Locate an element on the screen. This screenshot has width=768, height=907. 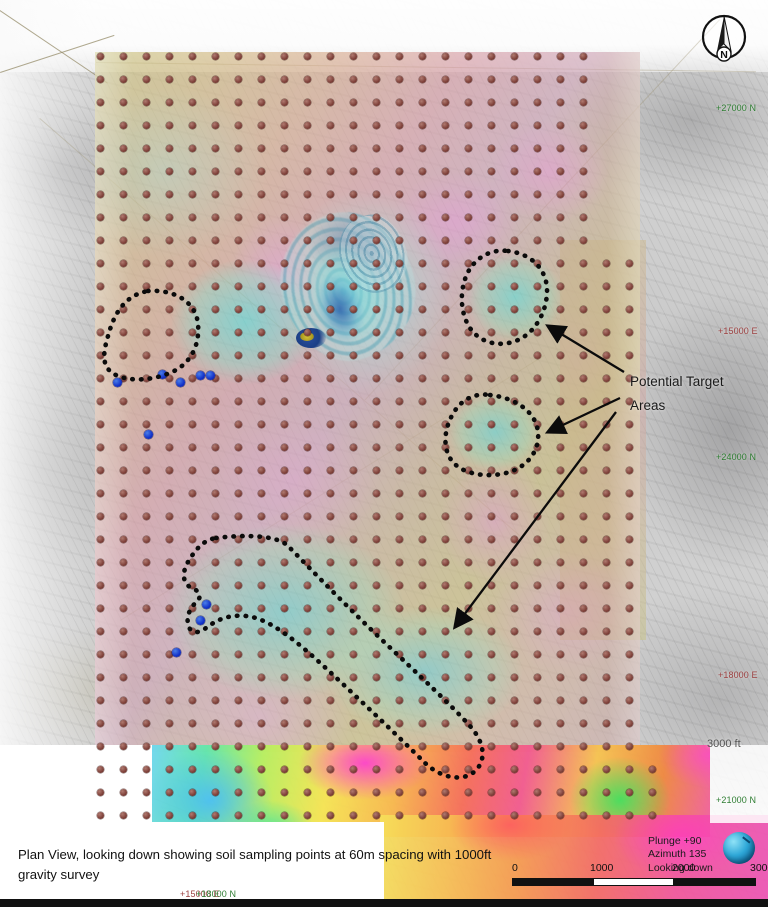
blank-left-backdrop is located at coordinates (76, 785).